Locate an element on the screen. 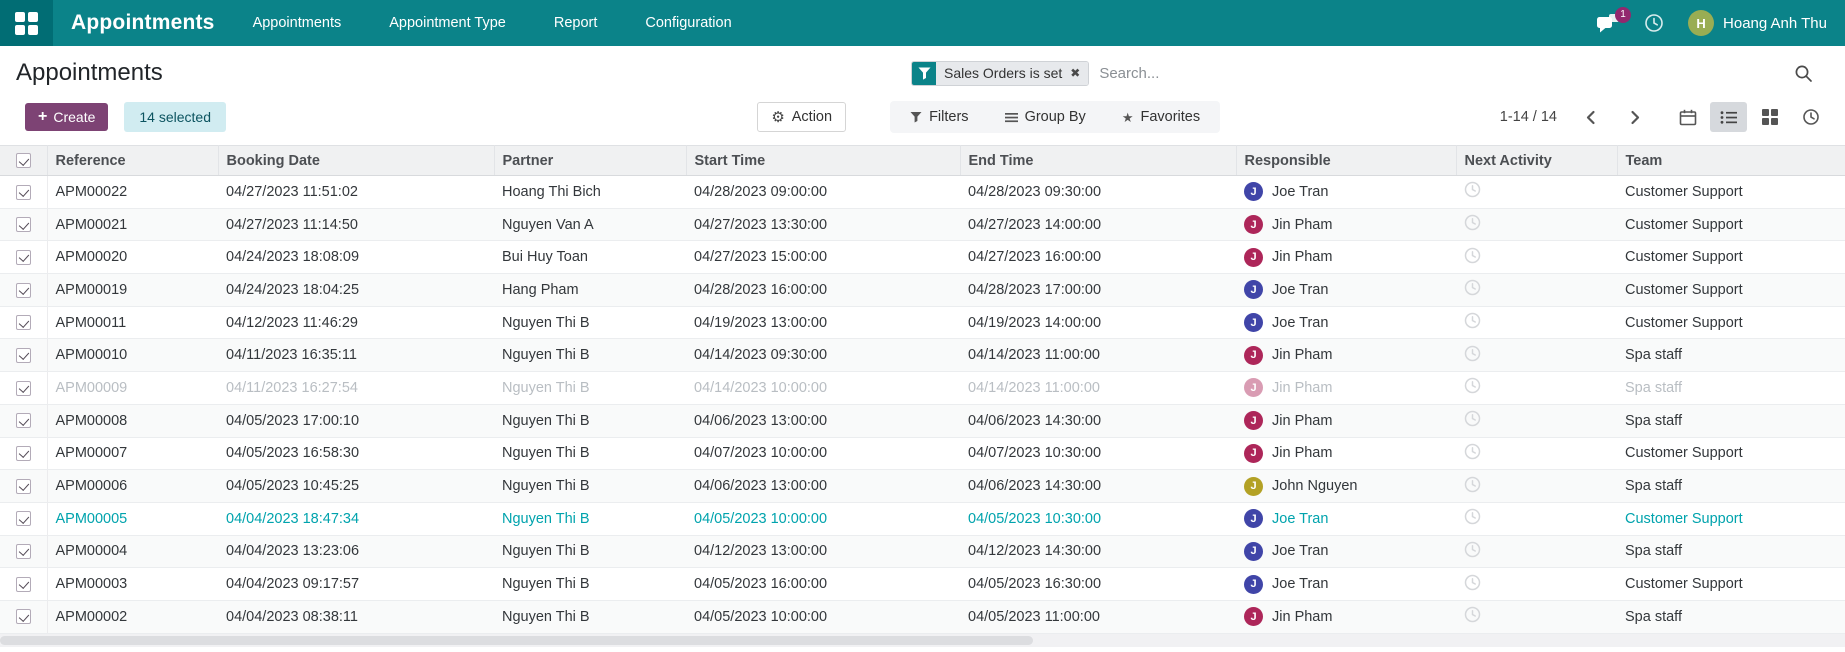 This screenshot has width=1845, height=652. column-header-reference: Reference is located at coordinates (133, 160).